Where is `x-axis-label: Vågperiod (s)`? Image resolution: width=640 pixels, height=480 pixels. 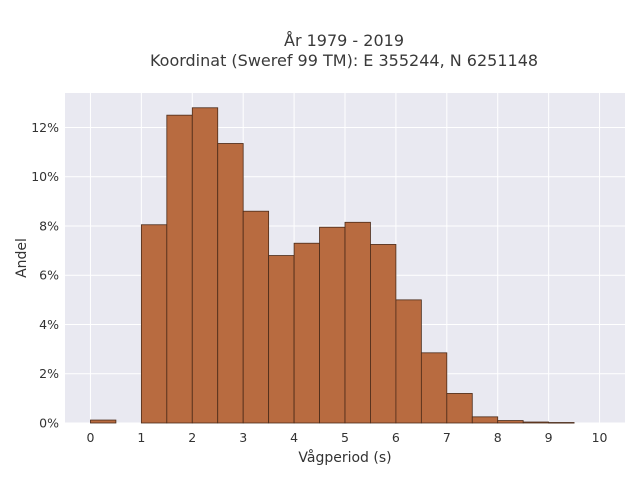 x-axis-label: Vågperiod (s) is located at coordinates (344, 457).